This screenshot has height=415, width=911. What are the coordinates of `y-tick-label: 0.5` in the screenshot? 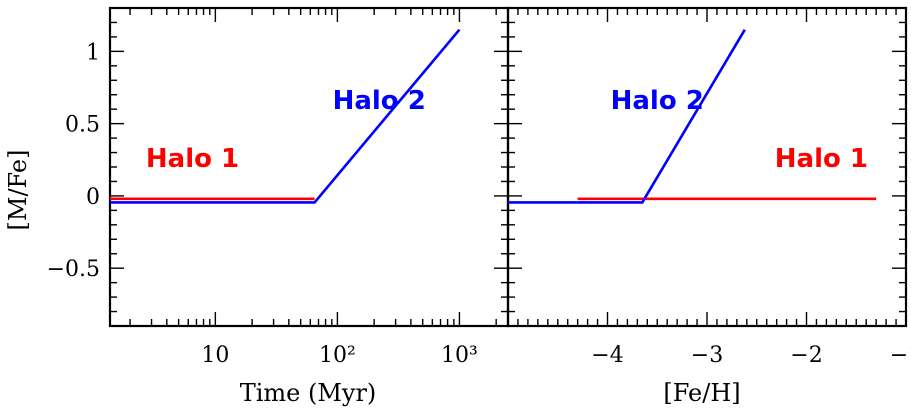 It's located at (82, 125).